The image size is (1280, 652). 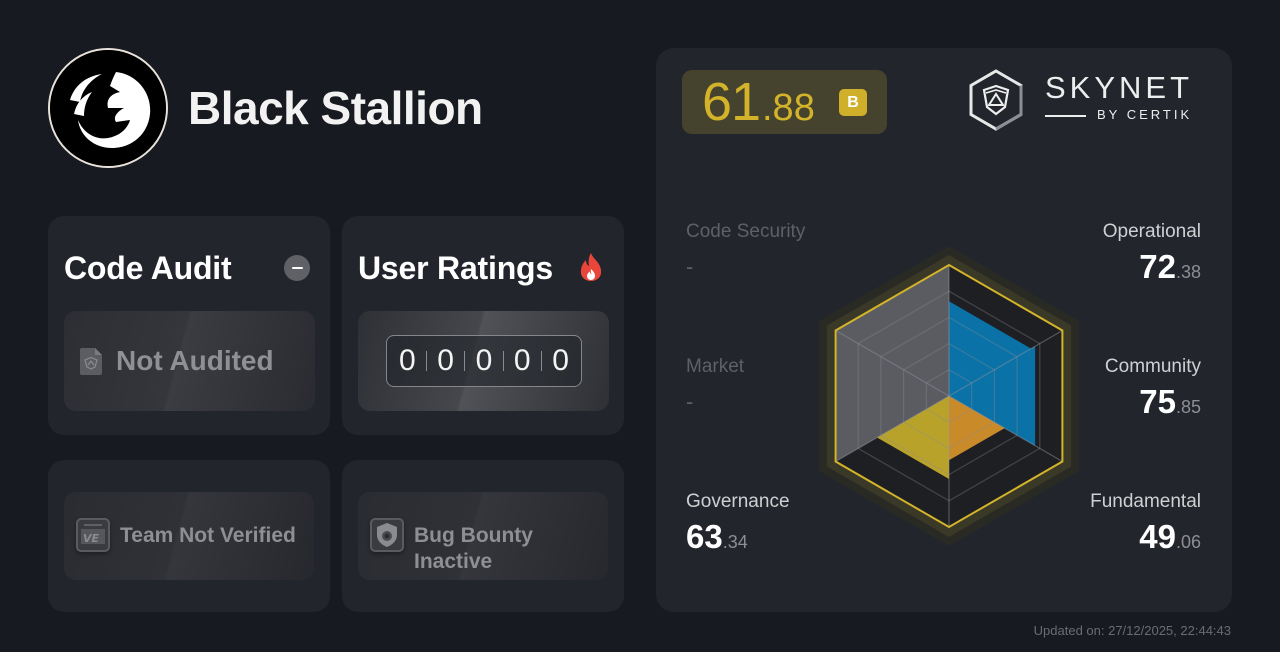 What do you see at coordinates (1170, 536) in the screenshot?
I see `metric-value-fundamental: 49.06` at bounding box center [1170, 536].